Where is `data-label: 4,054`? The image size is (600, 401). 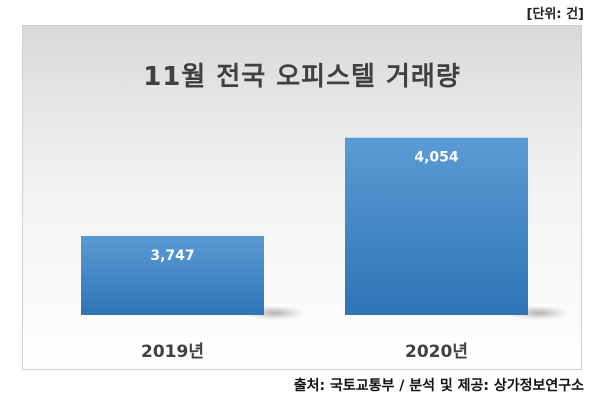
data-label: 4,054 is located at coordinates (436, 158).